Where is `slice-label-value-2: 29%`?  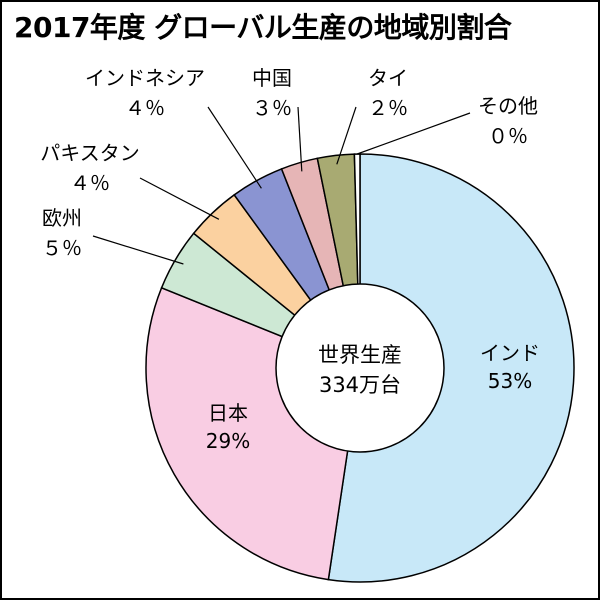 slice-label-value-2: 29% is located at coordinates (228, 441).